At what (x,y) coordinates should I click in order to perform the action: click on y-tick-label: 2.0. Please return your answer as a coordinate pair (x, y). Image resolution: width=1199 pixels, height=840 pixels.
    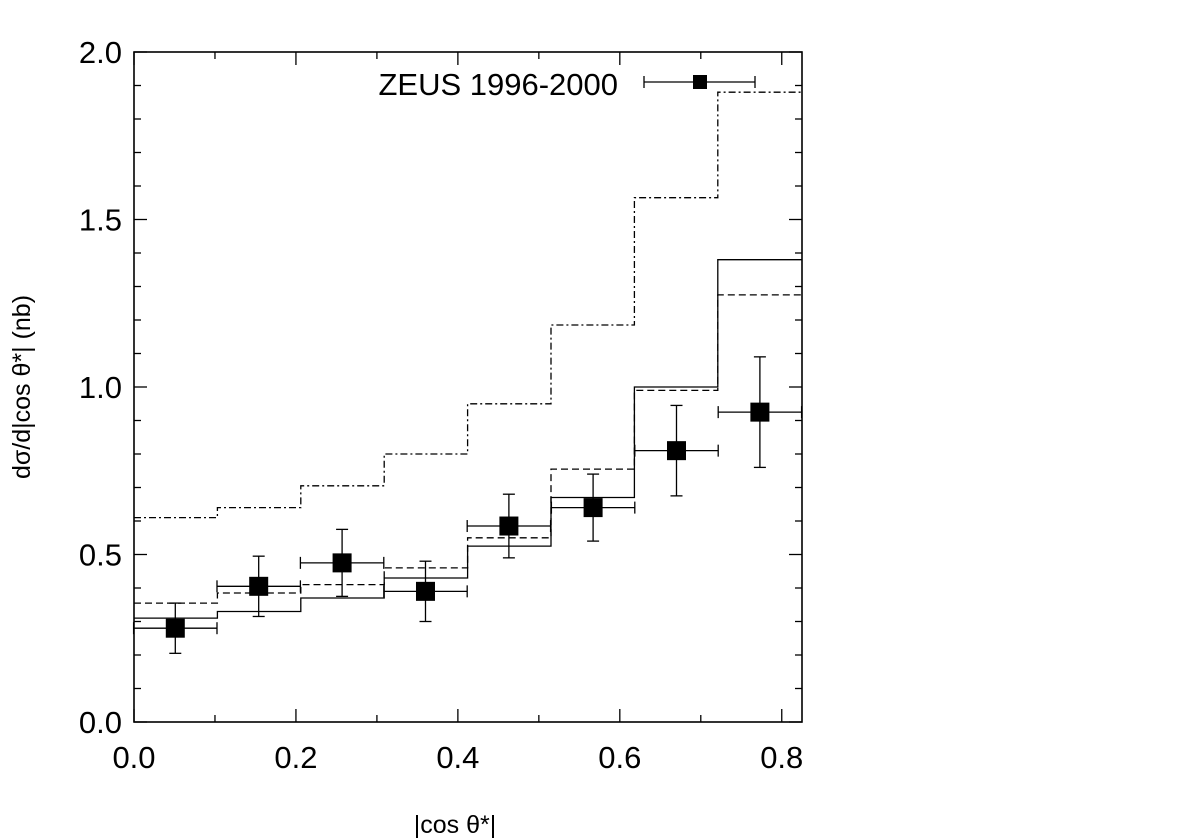
    Looking at the image, I should click on (100, 52).